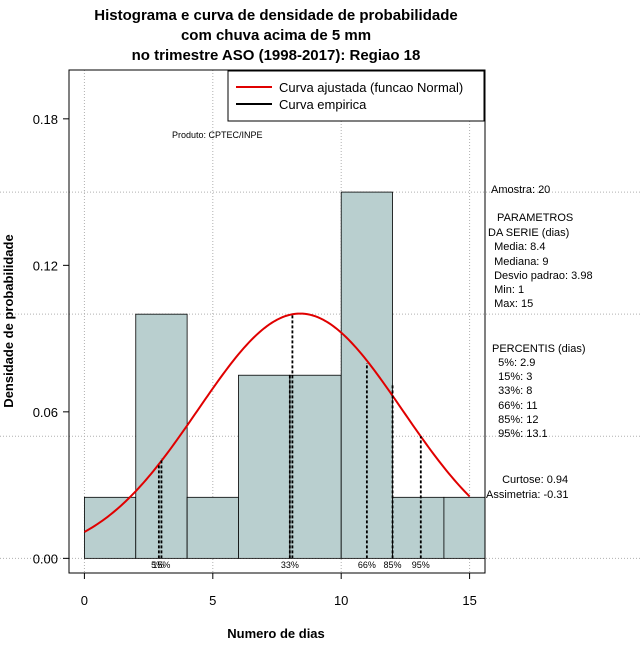  What do you see at coordinates (290, 565) in the screenshot?
I see `percentile-label-2: 33%` at bounding box center [290, 565].